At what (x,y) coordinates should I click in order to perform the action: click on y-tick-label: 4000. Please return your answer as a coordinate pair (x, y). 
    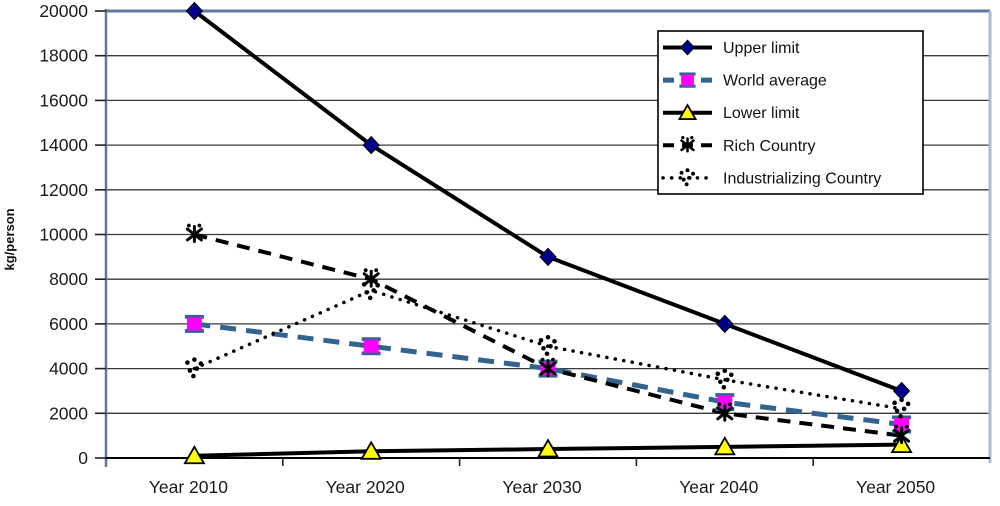
    Looking at the image, I should click on (68, 369).